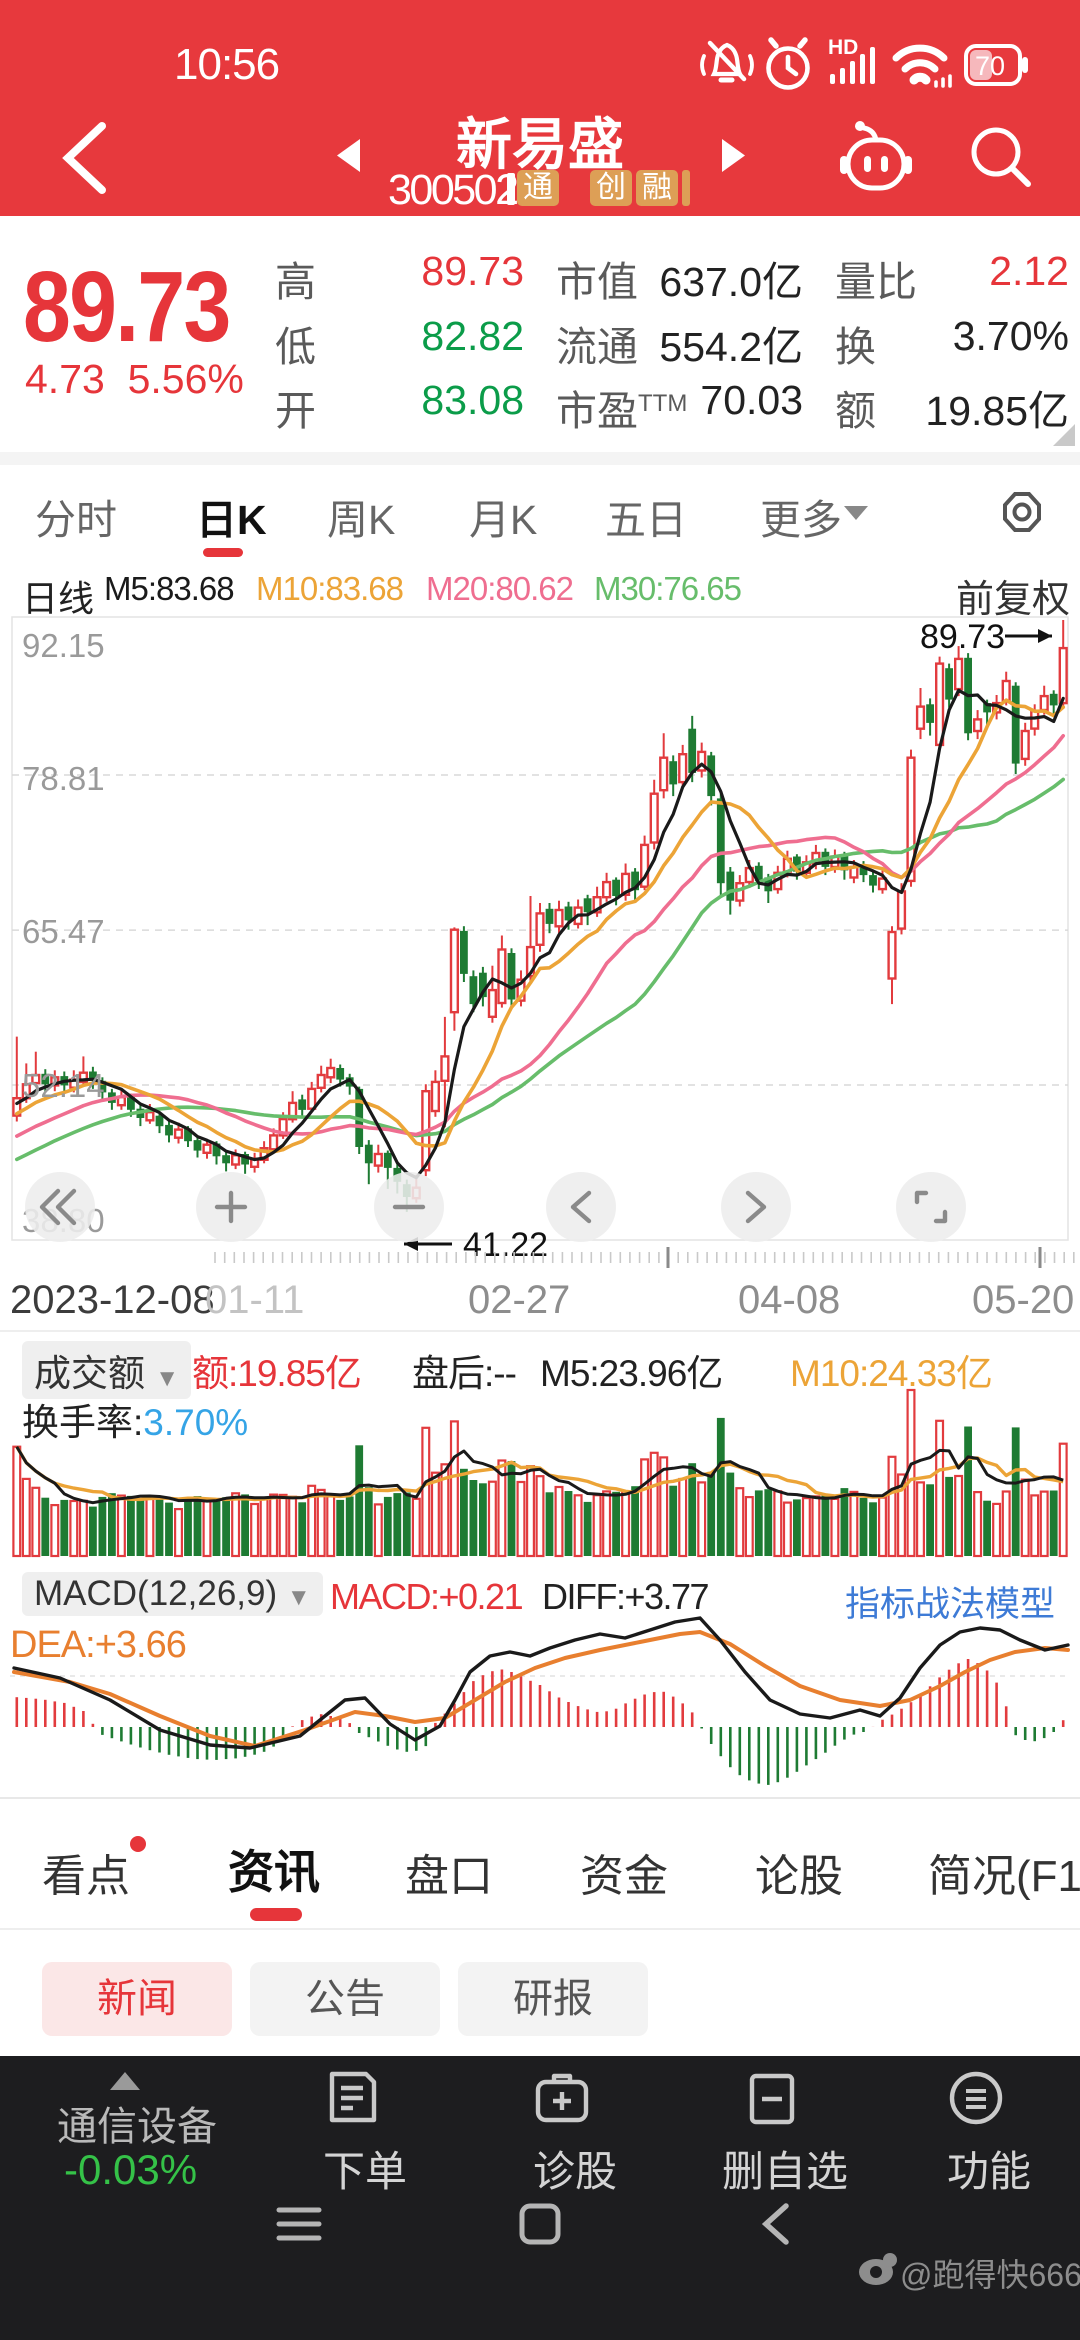  I want to click on svg-text: 65.47, so click(63, 931).